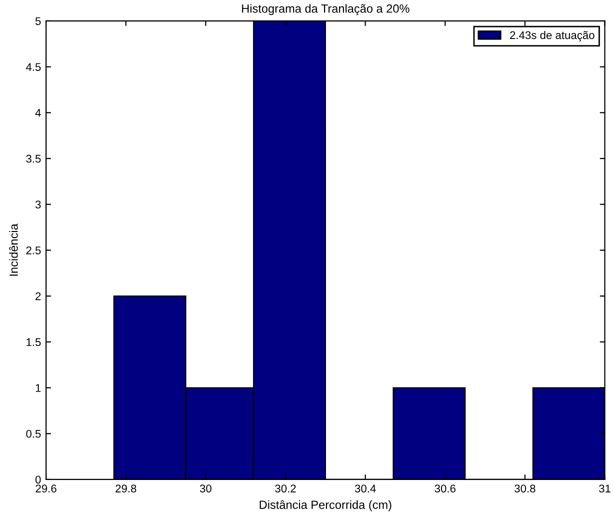  Describe the element at coordinates (365, 488) in the screenshot. I see `x-tick-label: 30.4` at that location.